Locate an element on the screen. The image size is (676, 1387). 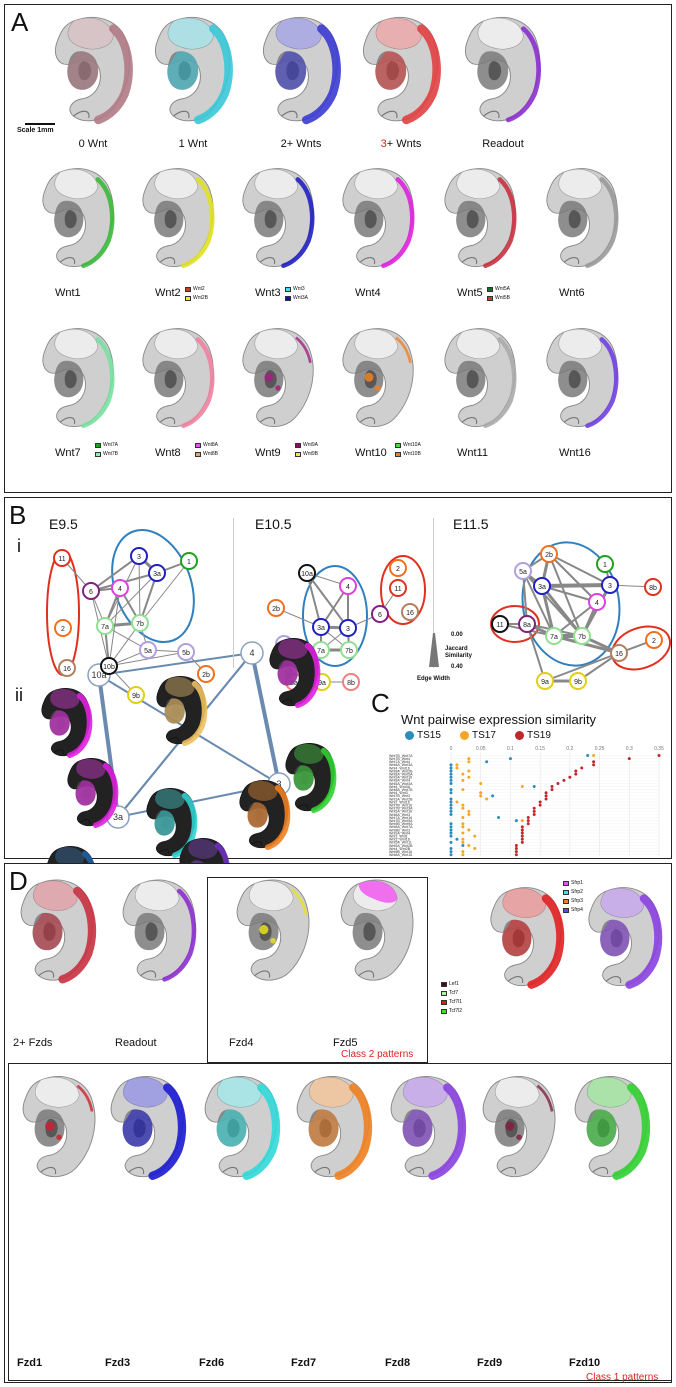
row1-label: 0 Wnt is located at coordinates (93, 144).